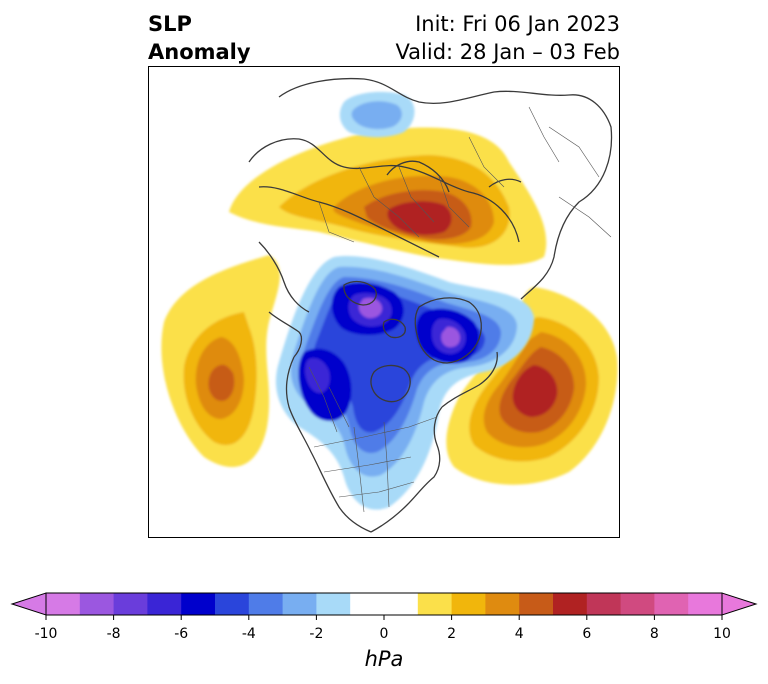 Image resolution: width=768 pixels, height=684 pixels. Describe the element at coordinates (199, 38) in the screenshot. I see `title-block-left: SLP Anomaly` at that location.